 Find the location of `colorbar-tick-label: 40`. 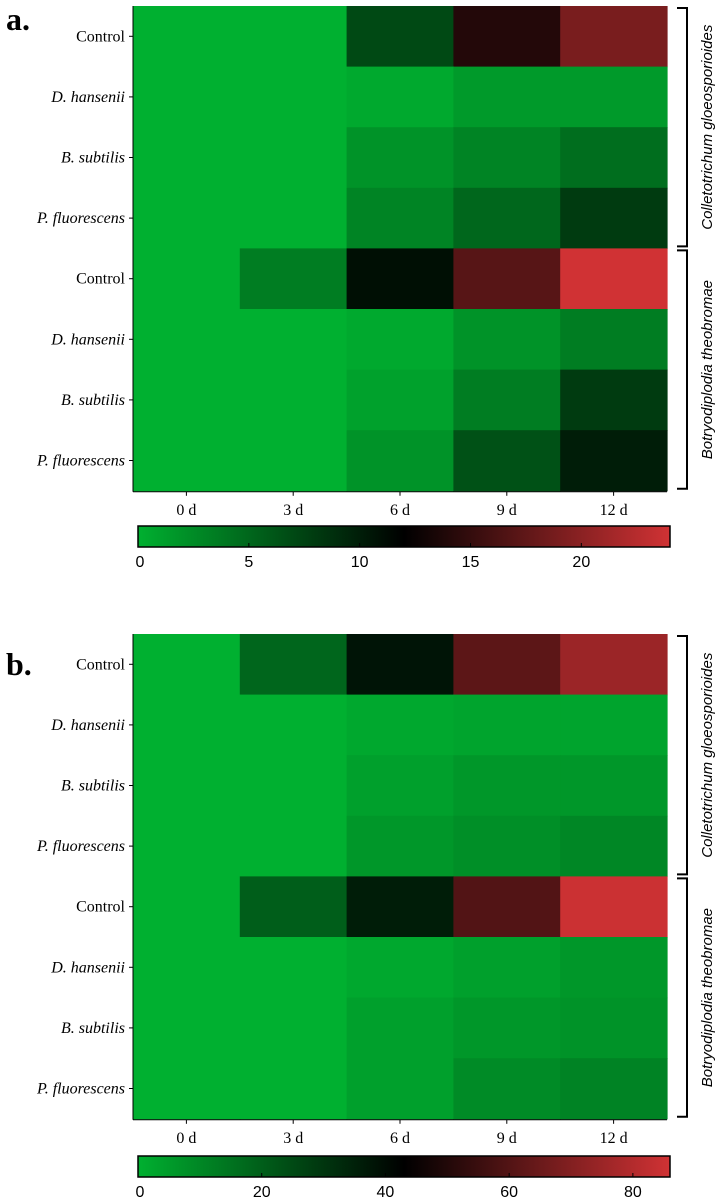

colorbar-tick-label: 40 is located at coordinates (386, 1192).